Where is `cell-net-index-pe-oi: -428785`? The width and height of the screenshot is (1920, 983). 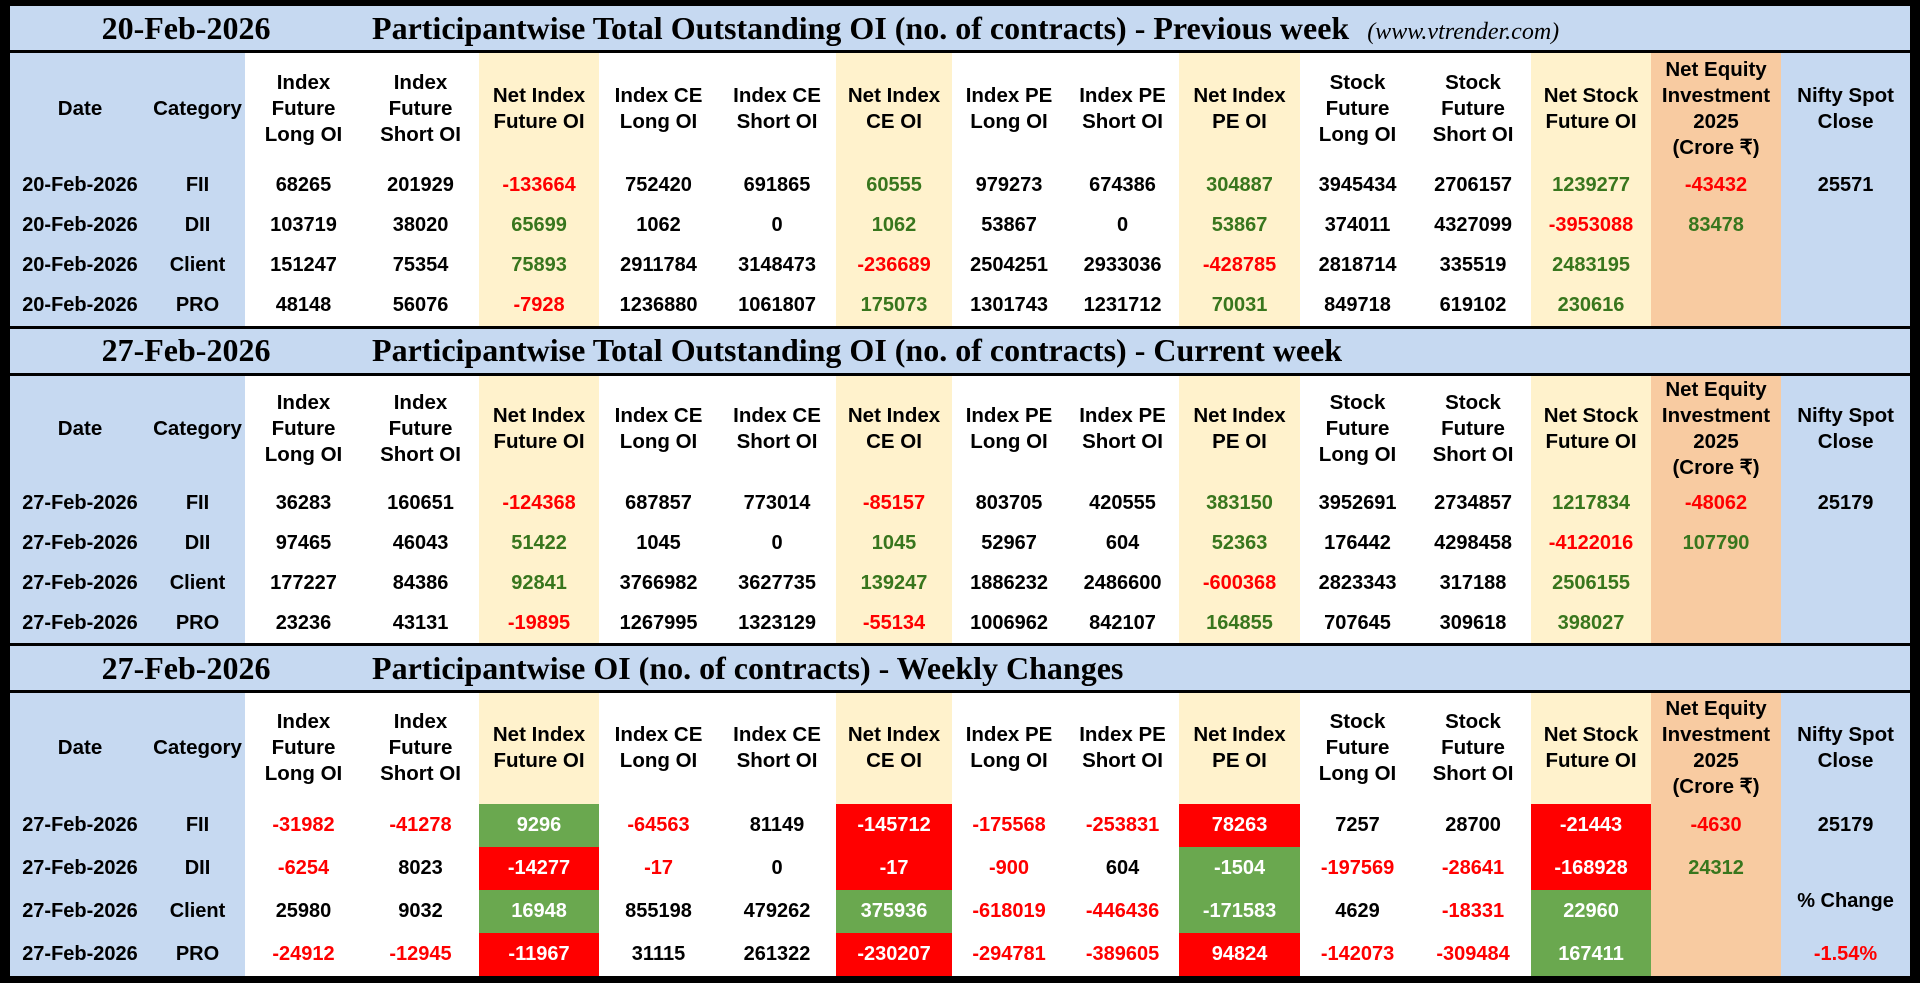
cell-net-index-pe-oi: -428785 is located at coordinates (1240, 265).